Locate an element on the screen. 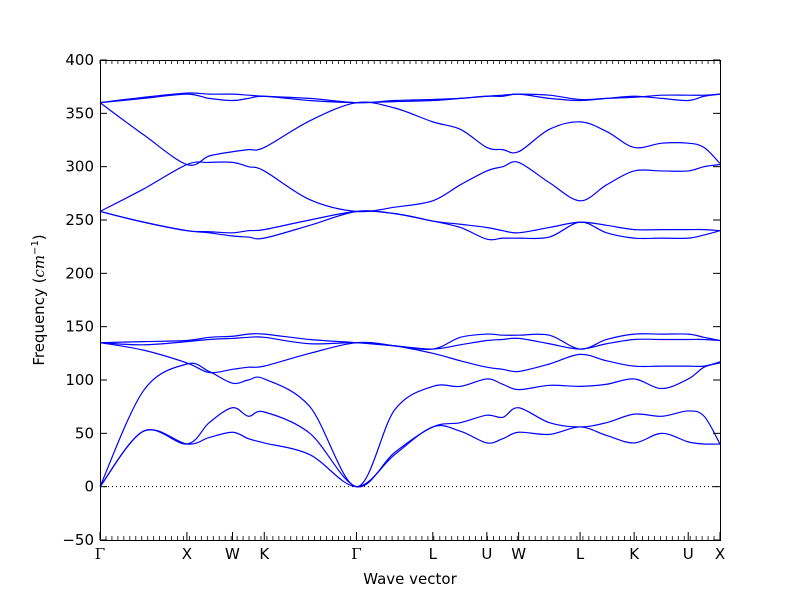 The image size is (800, 600). y-tick-label: 350 is located at coordinates (79, 113).